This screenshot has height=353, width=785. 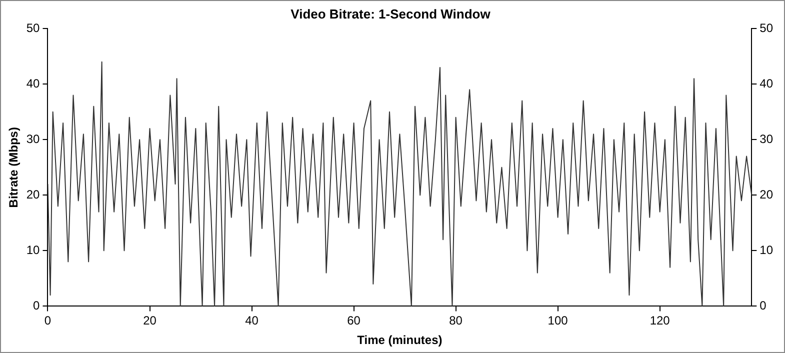 What do you see at coordinates (33, 27) in the screenshot?
I see `y-tick-label: 50` at bounding box center [33, 27].